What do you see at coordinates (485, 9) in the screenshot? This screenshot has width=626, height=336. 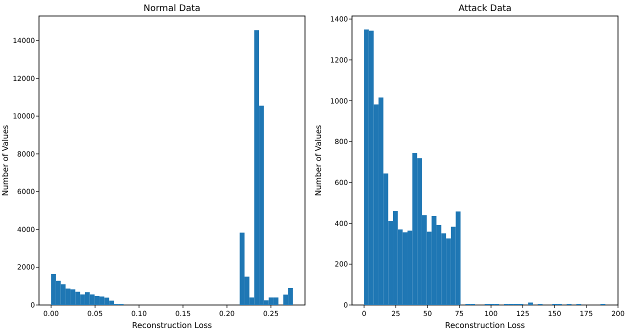 I see `chart-title: Attack Data` at bounding box center [485, 9].